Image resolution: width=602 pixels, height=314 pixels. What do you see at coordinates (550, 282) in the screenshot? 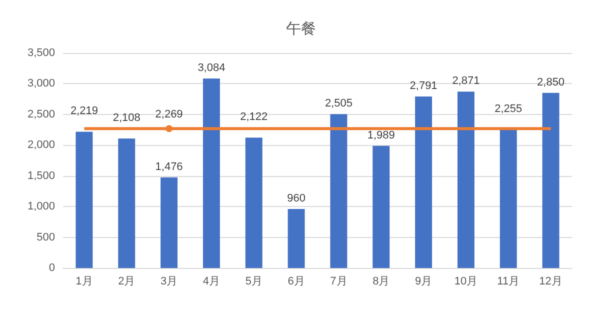
I see `x-tick-label: 12月` at bounding box center [550, 282].